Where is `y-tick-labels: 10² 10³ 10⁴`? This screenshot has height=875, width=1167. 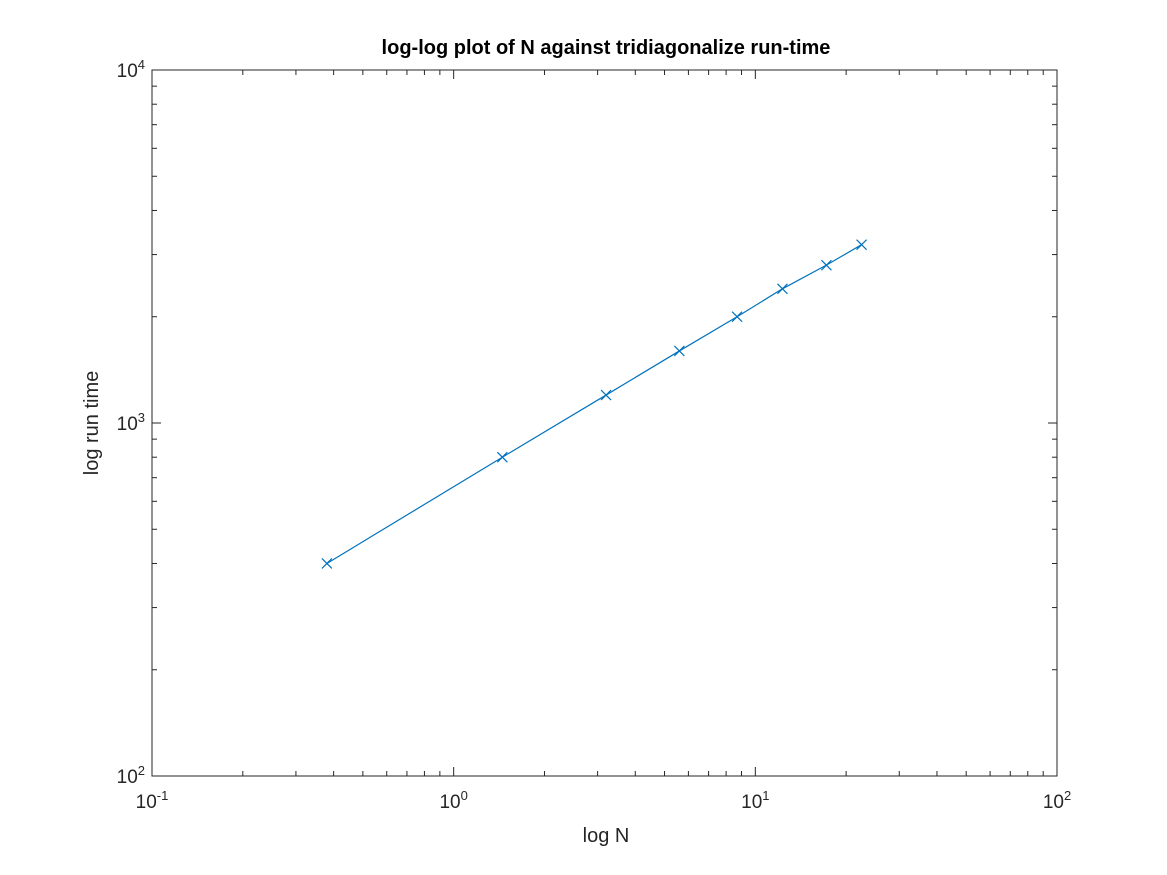 y-tick-labels: 10² 10³ 10⁴ is located at coordinates (131, 422).